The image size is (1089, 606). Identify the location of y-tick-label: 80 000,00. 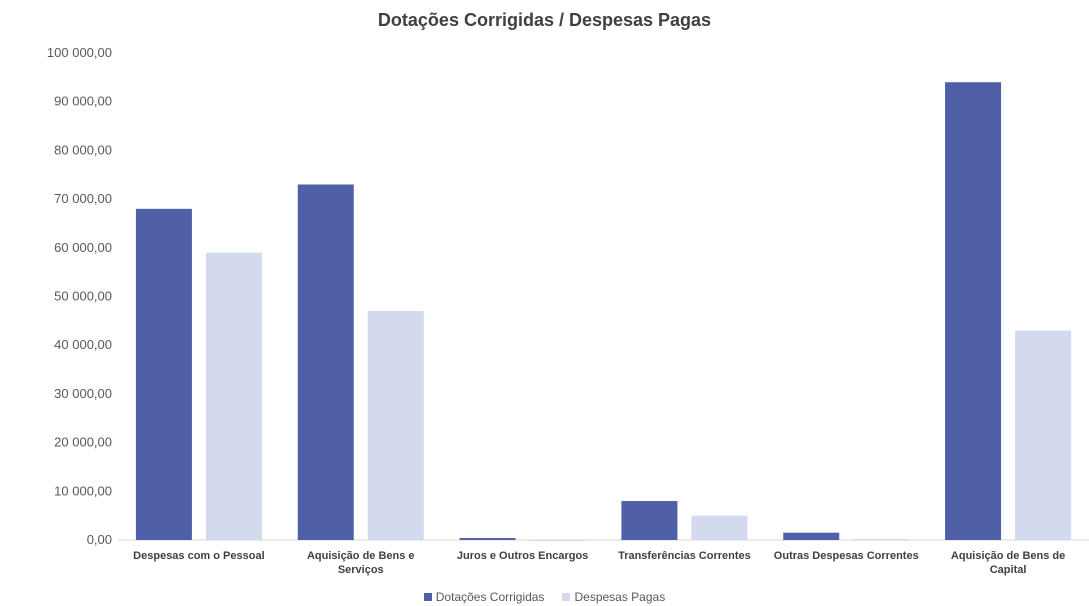
(83, 149).